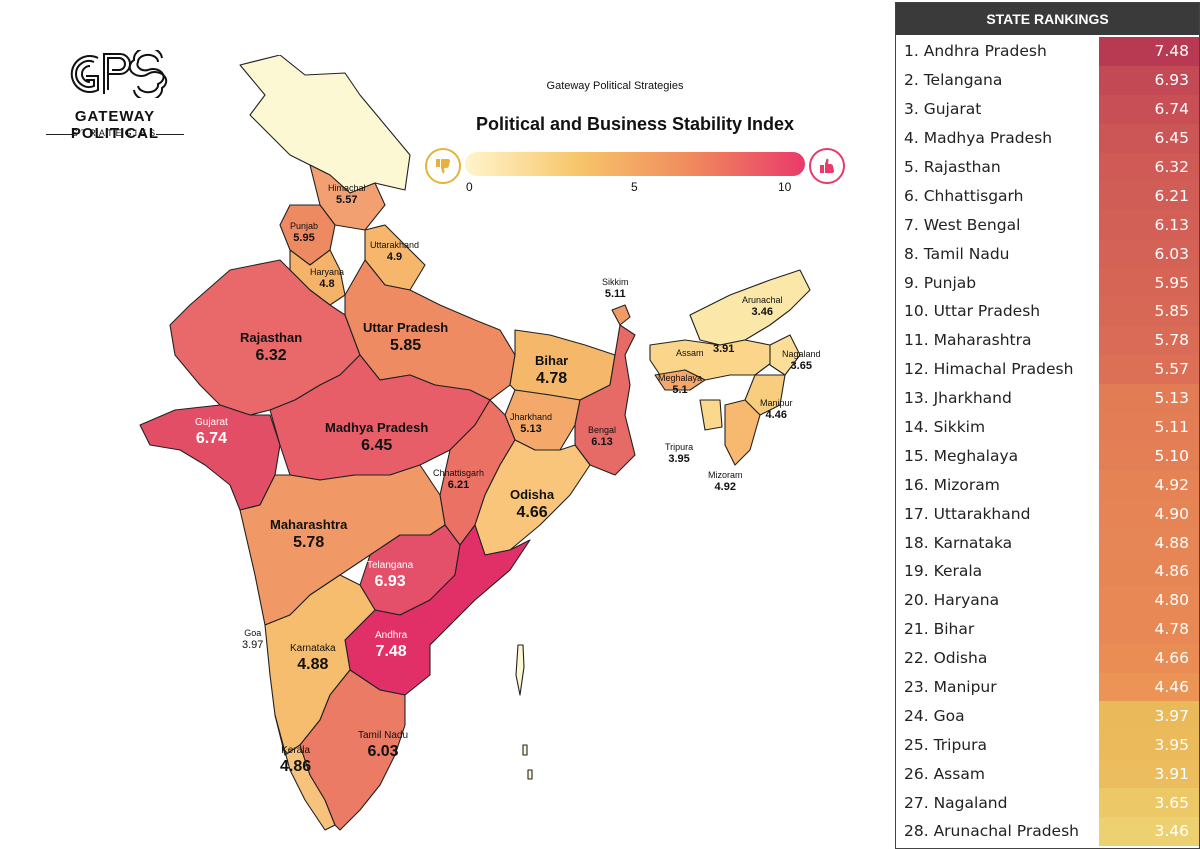  What do you see at coordinates (469, 187) in the screenshot?
I see `legend-tick-0: 0` at bounding box center [469, 187].